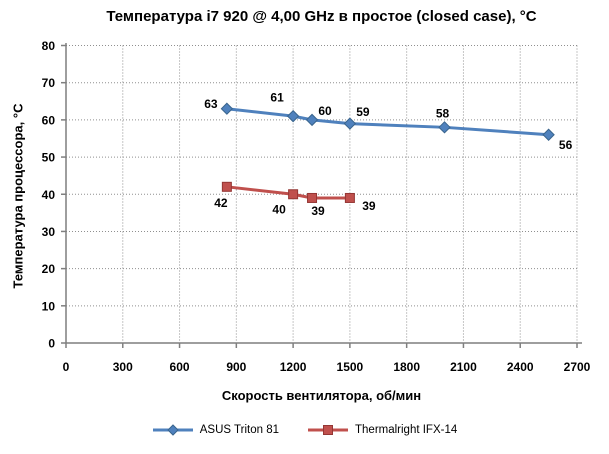  Describe the element at coordinates (49, 232) in the screenshot. I see `y-tick-label-30: 30` at that location.